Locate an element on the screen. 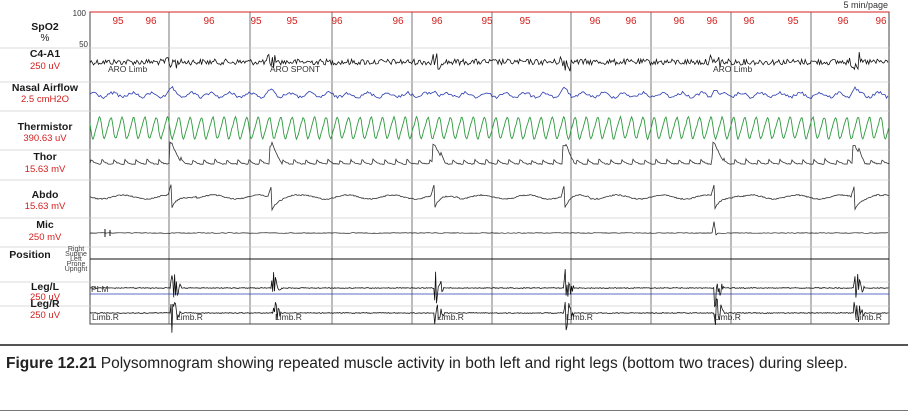 The image size is (908, 417). figure-number: Figure 12.21 is located at coordinates (51, 363).